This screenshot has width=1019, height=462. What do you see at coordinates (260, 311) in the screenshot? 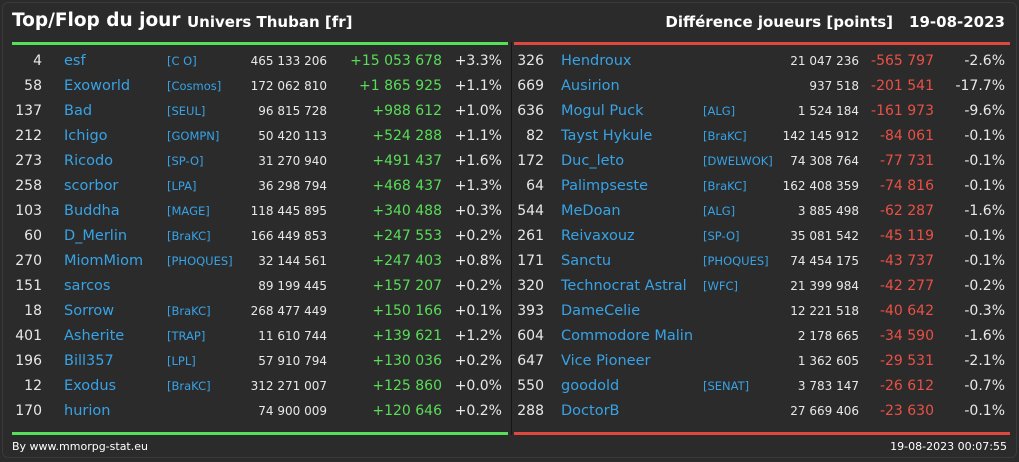
I see `gainer-row: 18 Sorrow [BraKC] 268 477 449 +150 166 +0.1%` at bounding box center [260, 311].